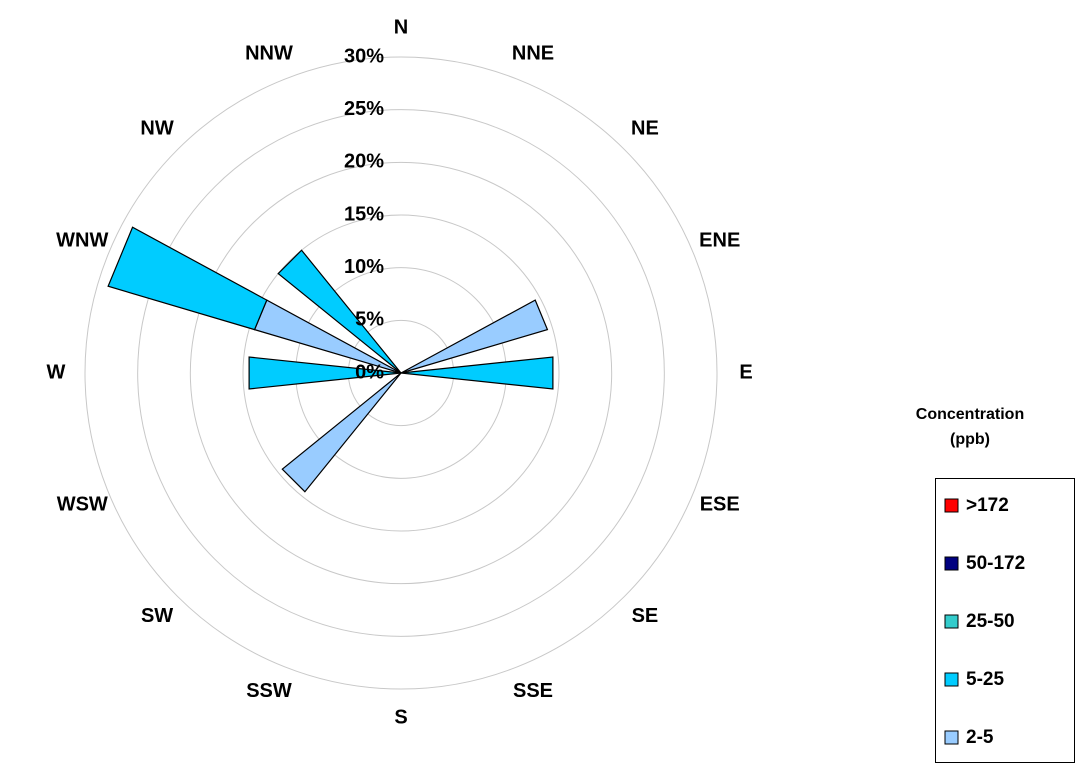 The height and width of the screenshot is (765, 1076). I want to click on direction-label: WSW, so click(82, 504).